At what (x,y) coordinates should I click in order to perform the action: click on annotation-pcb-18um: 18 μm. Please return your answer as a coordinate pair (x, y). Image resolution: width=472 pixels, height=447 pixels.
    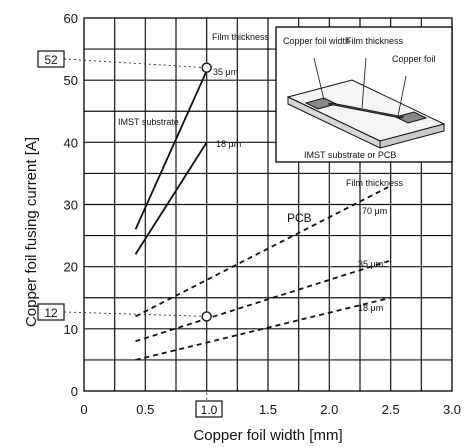
    Looking at the image, I should click on (370, 308).